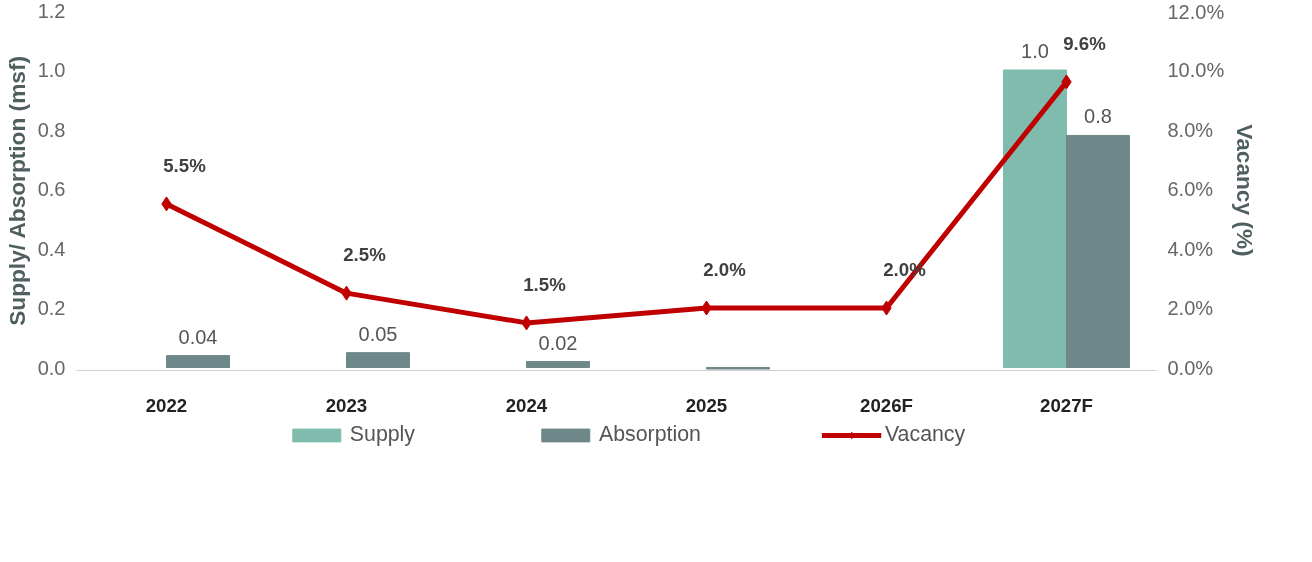 The width and height of the screenshot is (1312, 562). What do you see at coordinates (1245, 190) in the screenshot?
I see `y2-axis-title: Vacancy (%)` at bounding box center [1245, 190].